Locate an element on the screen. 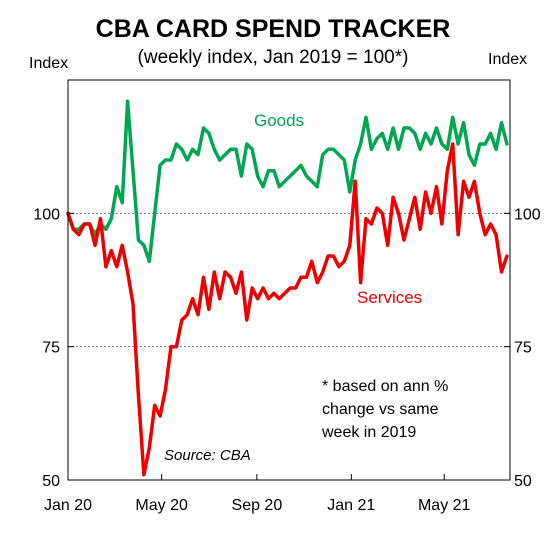 The image size is (546, 540). series-label-services: Services is located at coordinates (389, 297).